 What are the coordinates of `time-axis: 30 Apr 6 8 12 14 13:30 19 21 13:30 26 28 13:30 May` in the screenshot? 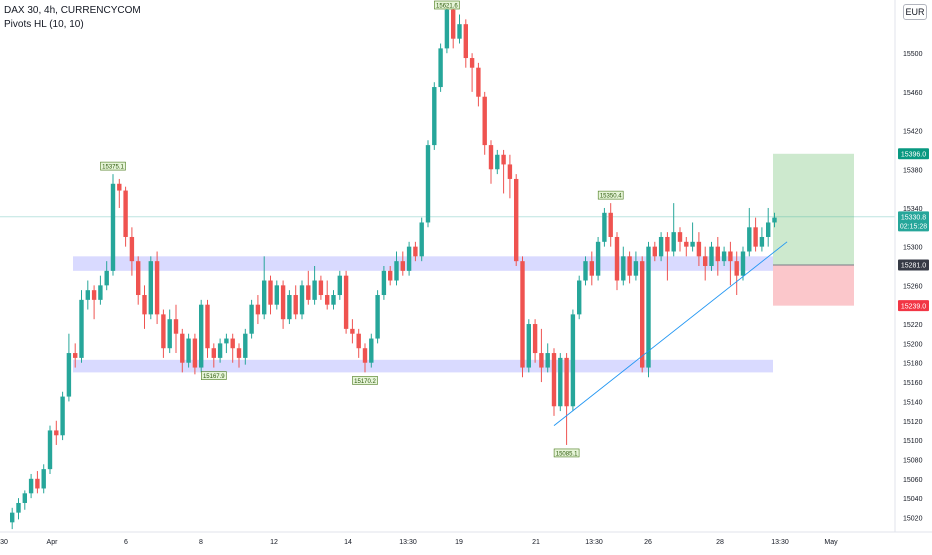 It's located at (466, 540).